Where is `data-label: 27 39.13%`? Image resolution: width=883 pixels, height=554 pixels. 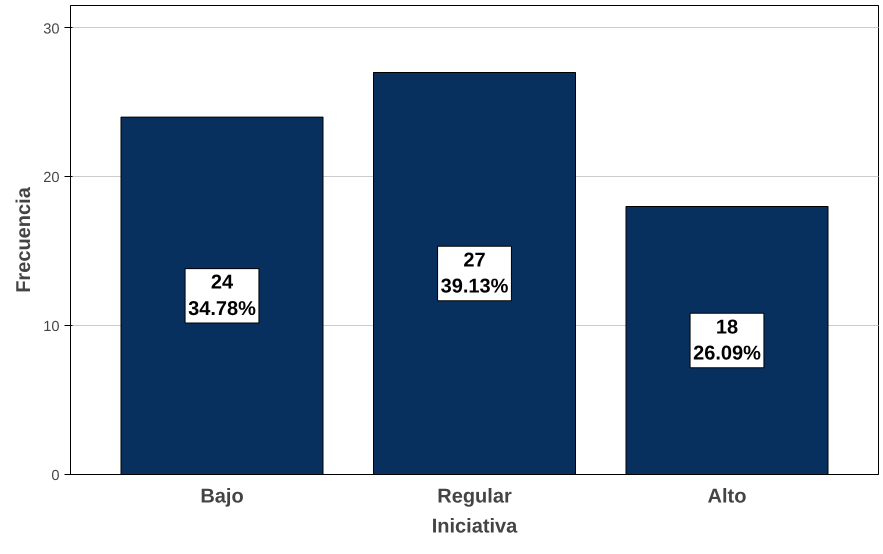
data-label: 27 39.13% is located at coordinates (474, 273).